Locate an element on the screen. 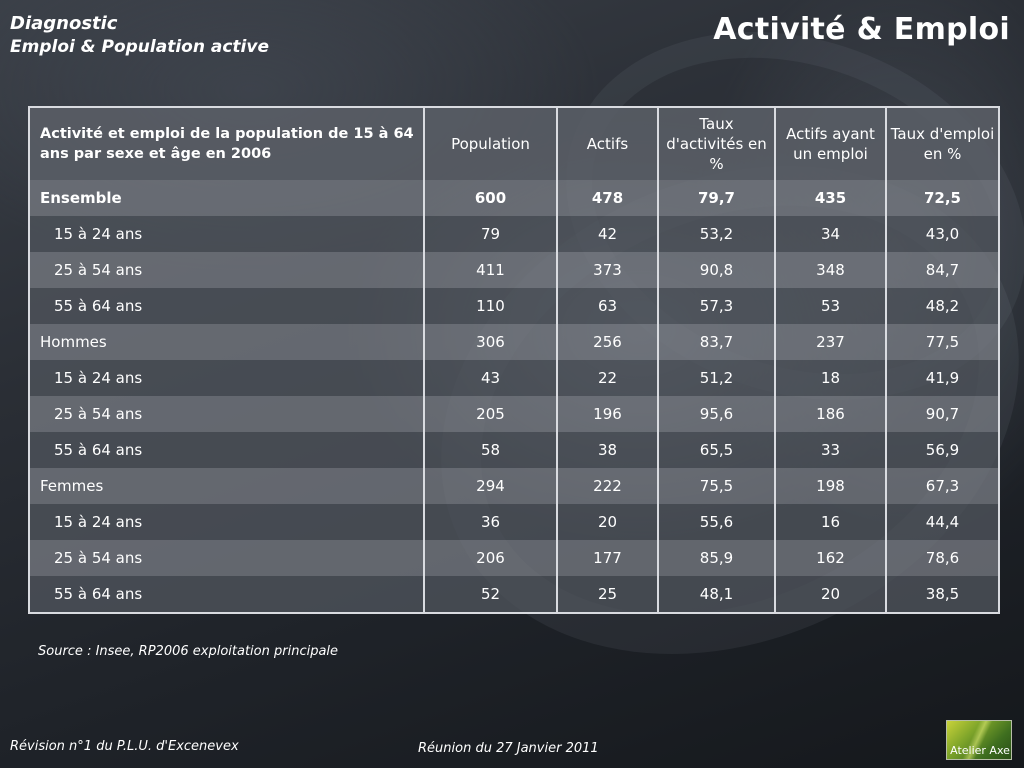  table-cell: 95,6 is located at coordinates (716, 414).